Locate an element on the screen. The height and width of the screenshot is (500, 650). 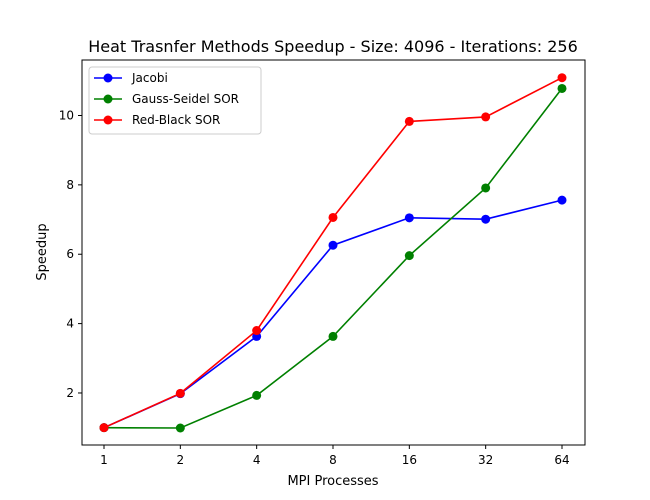
x-axis-ticks: 1 2 4 8 16 32 64 is located at coordinates (335, 456).